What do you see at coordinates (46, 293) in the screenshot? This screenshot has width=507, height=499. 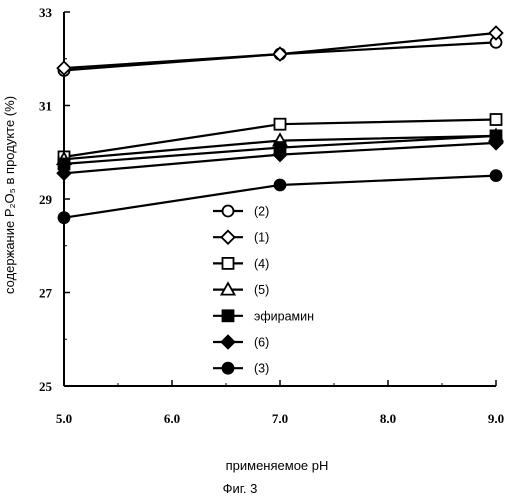 I see `y-tick-label: 27` at bounding box center [46, 293].